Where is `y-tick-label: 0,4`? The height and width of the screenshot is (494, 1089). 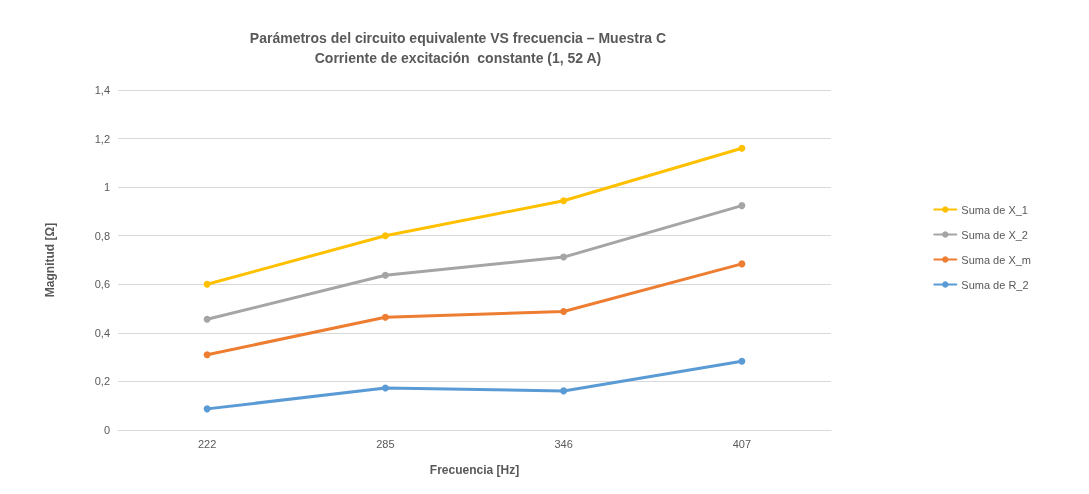 y-tick-label: 0,4 is located at coordinates (102, 332).